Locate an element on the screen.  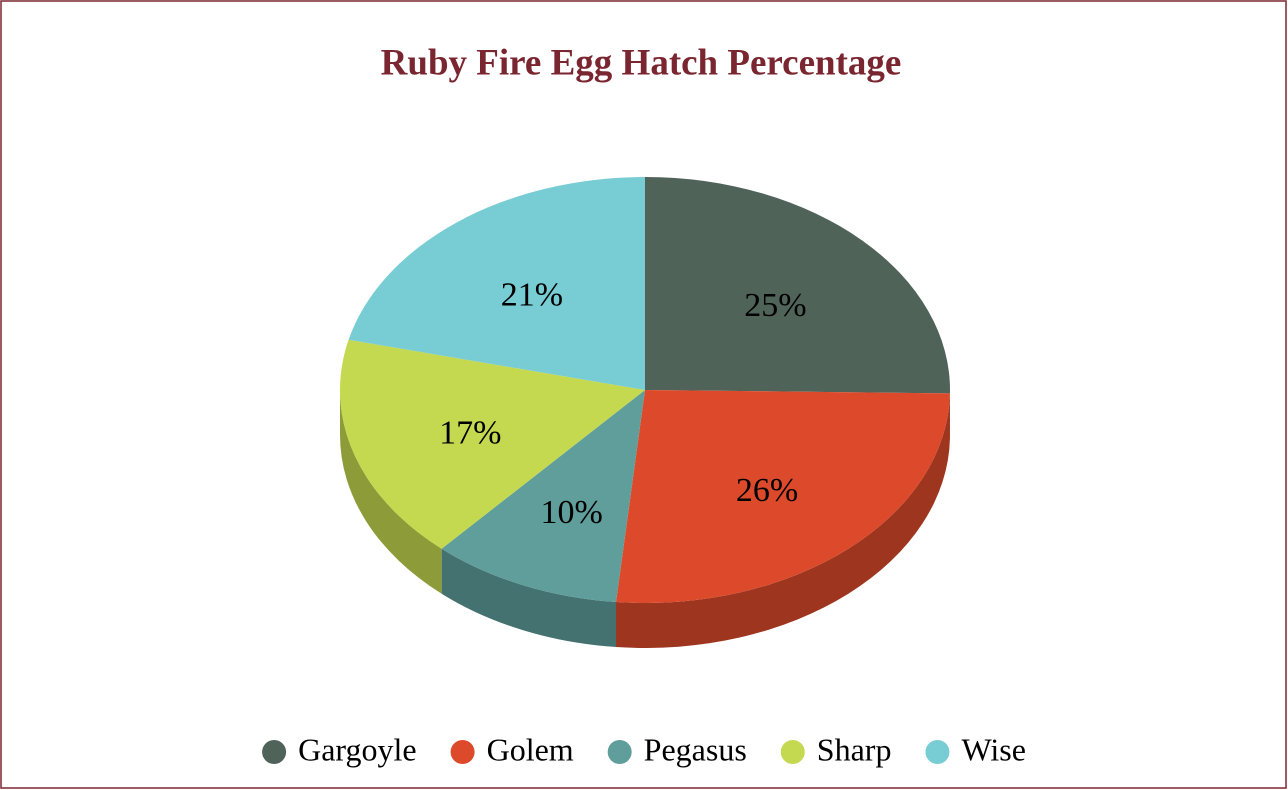
legend-label: Gargoyle is located at coordinates (357, 749).